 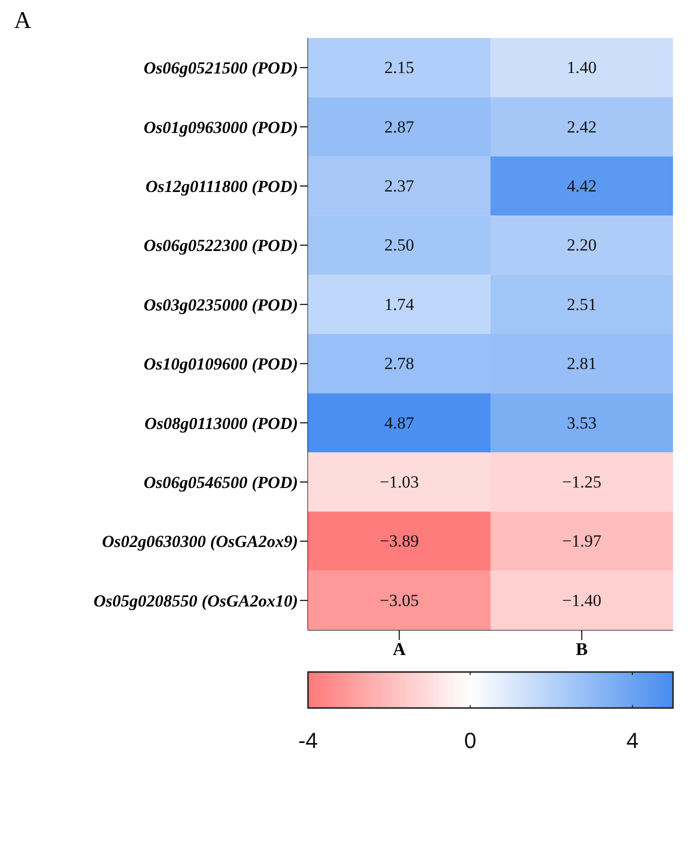 What do you see at coordinates (581, 422) in the screenshot?
I see `data-label: 3.53` at bounding box center [581, 422].